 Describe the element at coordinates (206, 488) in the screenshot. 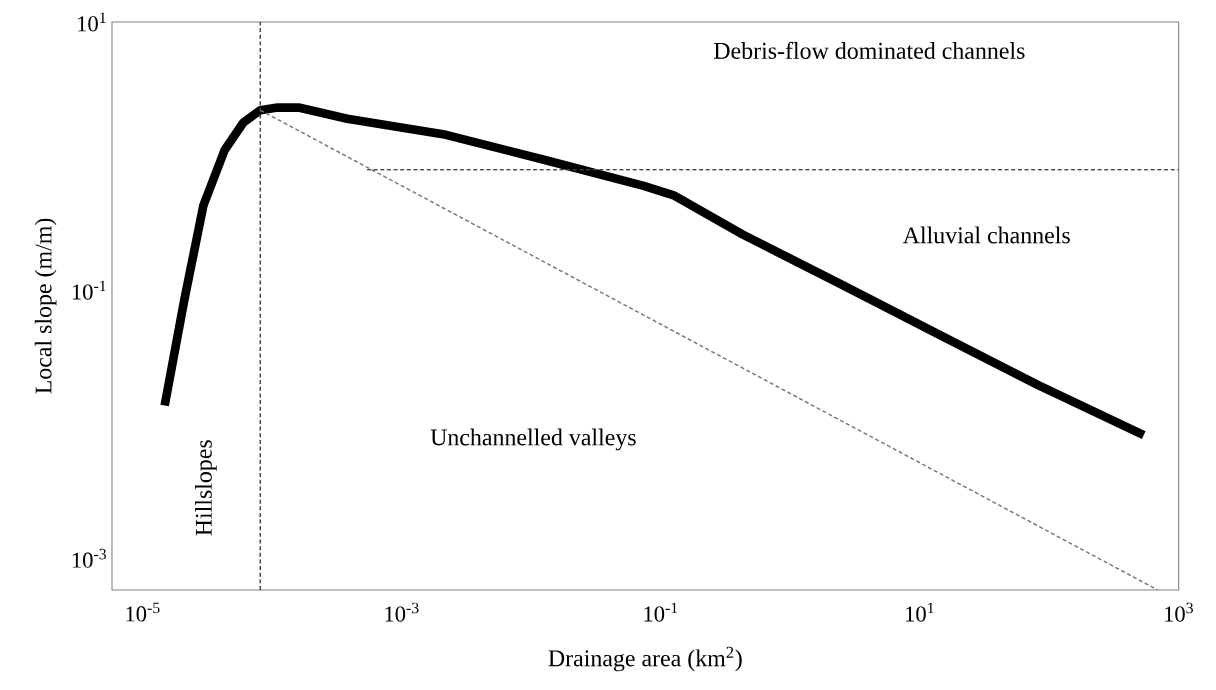

I see `annotation: Hillslopes` at that location.